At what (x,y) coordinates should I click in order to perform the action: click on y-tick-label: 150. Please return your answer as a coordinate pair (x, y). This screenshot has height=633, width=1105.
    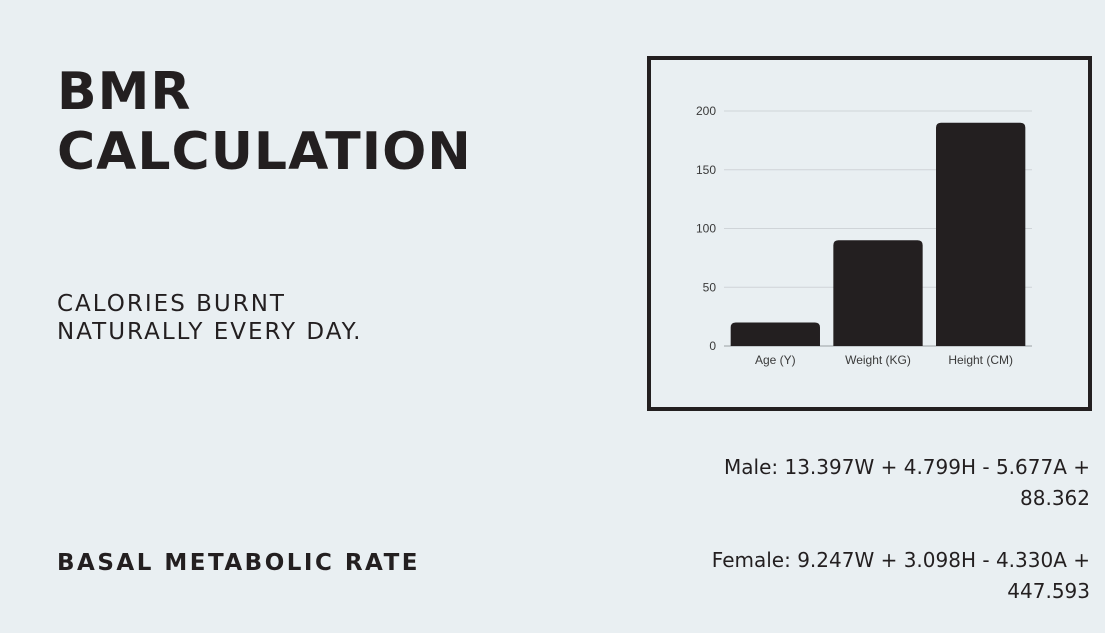
    Looking at the image, I should click on (706, 170).